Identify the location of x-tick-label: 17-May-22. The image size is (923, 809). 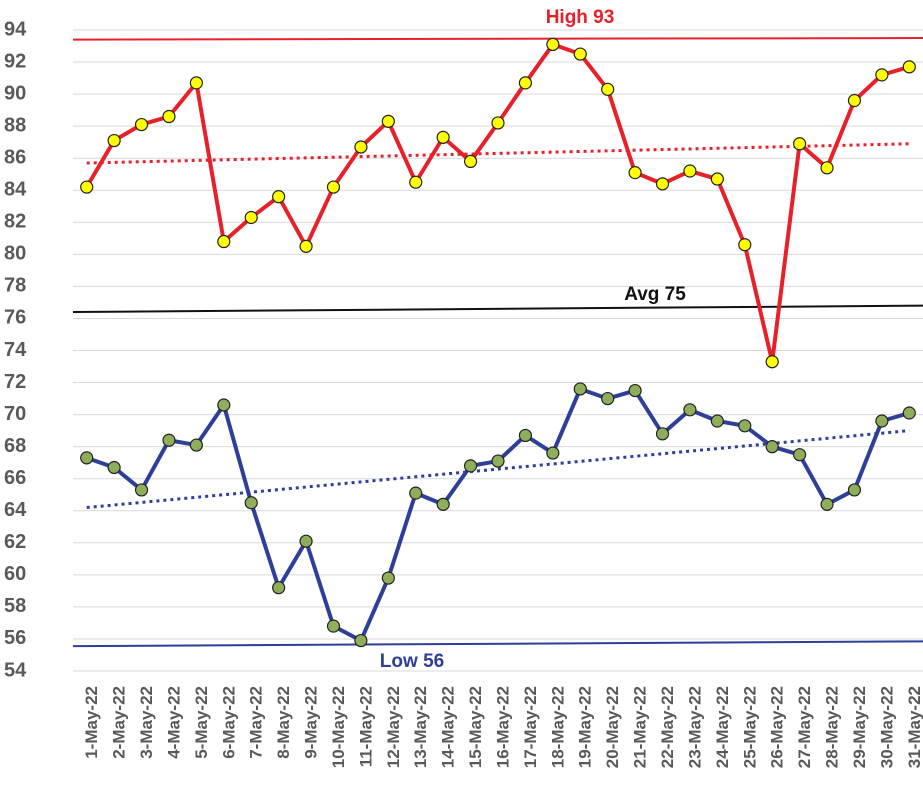
(530, 727).